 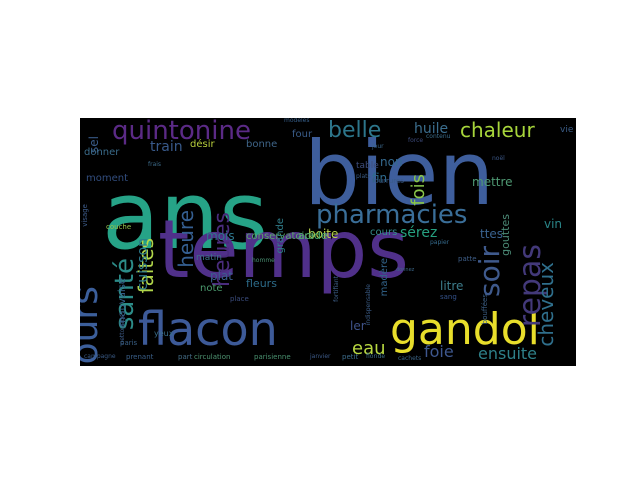 What do you see at coordinates (380, 178) in the screenshot?
I see `word-fin: fin` at bounding box center [380, 178].